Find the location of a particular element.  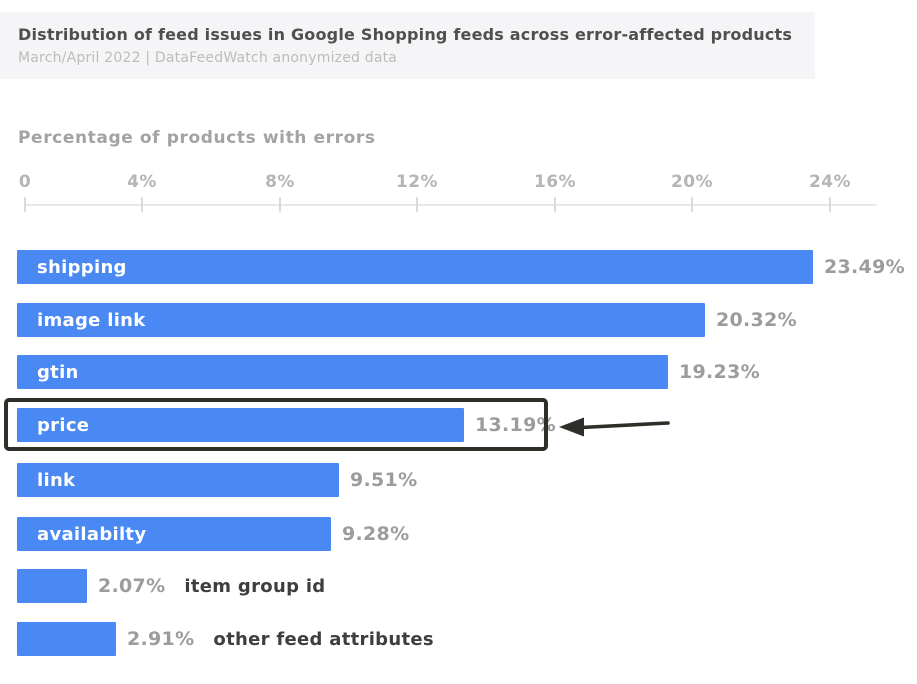

arrow-left-icon is located at coordinates (614, 427).